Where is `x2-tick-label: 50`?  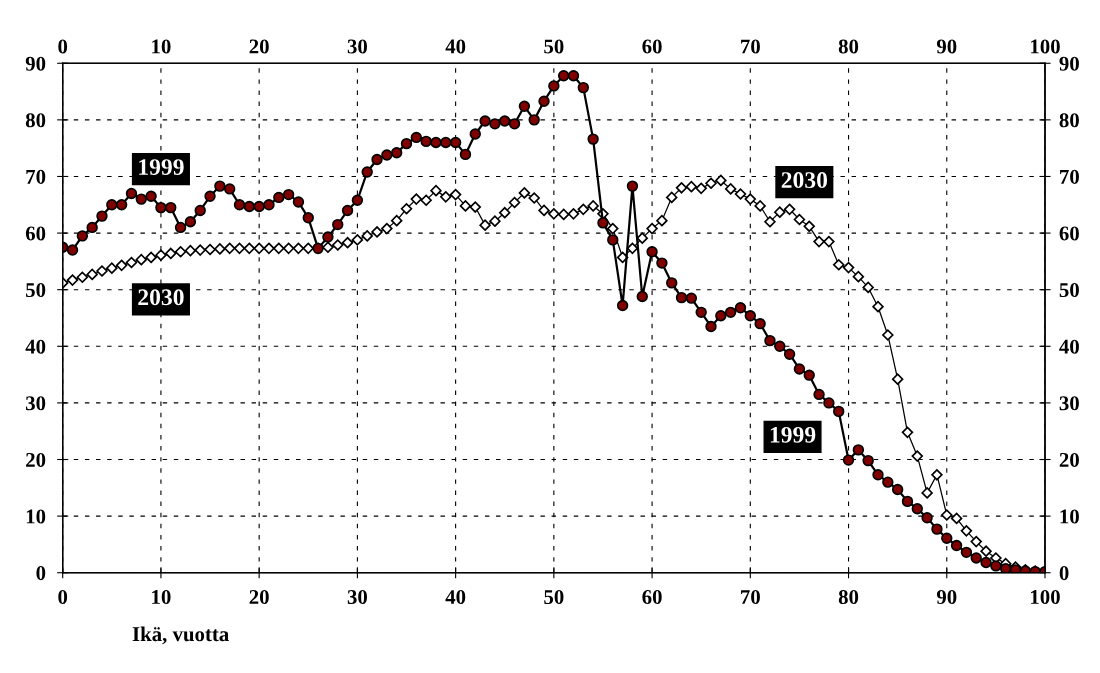
x2-tick-label: 50 is located at coordinates (554, 597).